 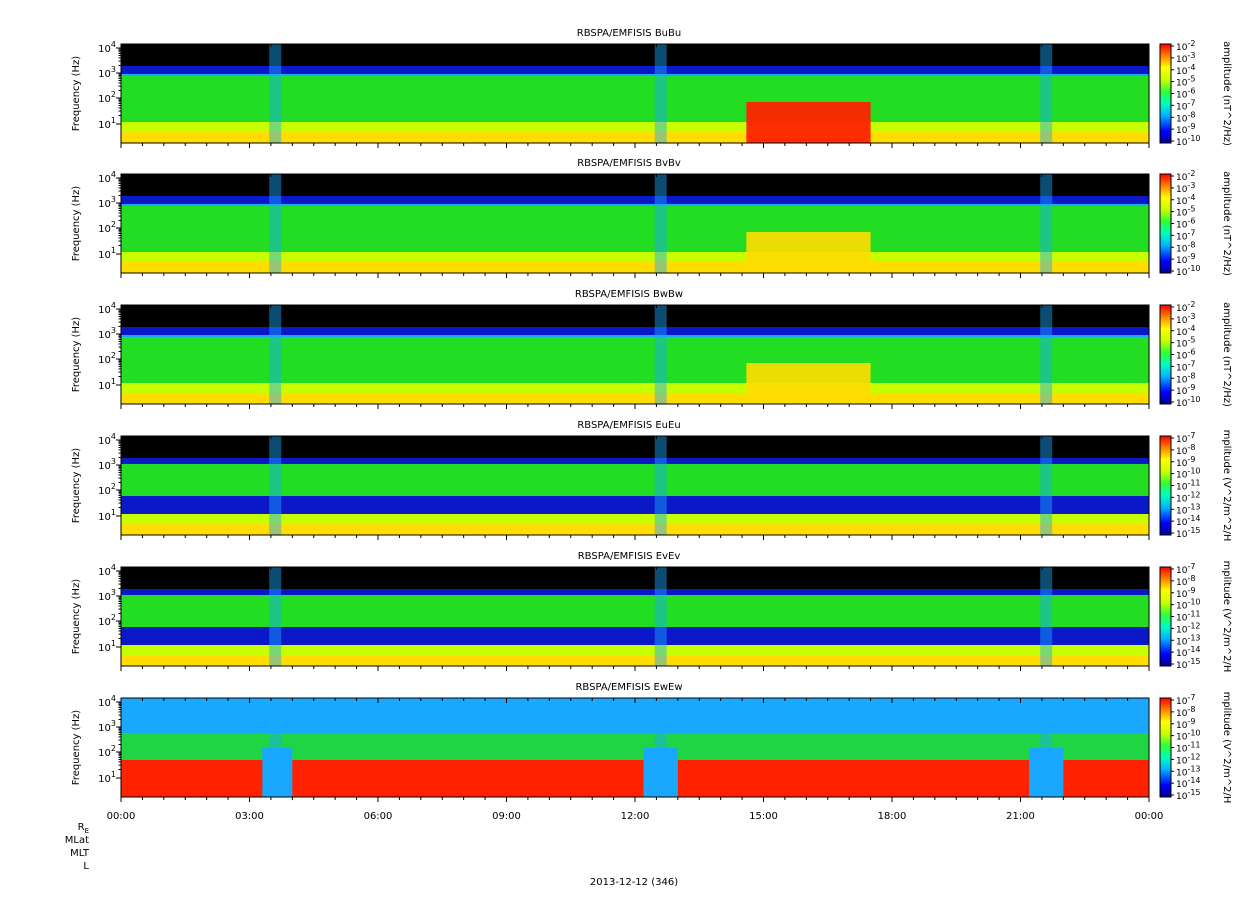 What do you see at coordinates (629, 556) in the screenshot?
I see `panel-title: RBSPA/EMFISIS EvEv` at bounding box center [629, 556].